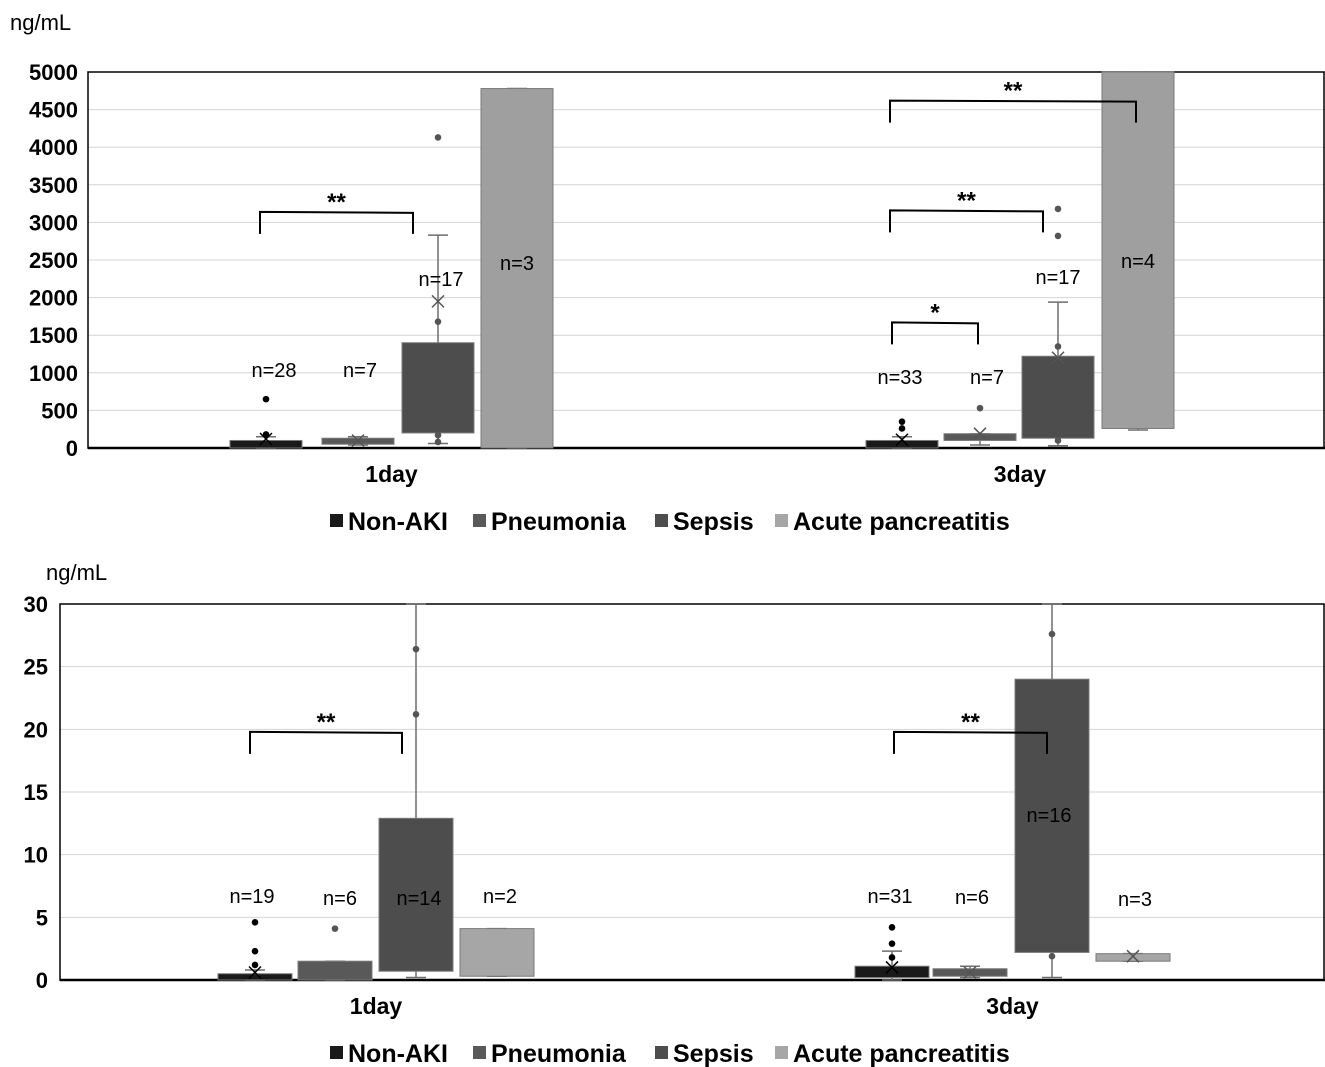  Describe the element at coordinates (251, 897) in the screenshot. I see `n-label: n=19` at that location.